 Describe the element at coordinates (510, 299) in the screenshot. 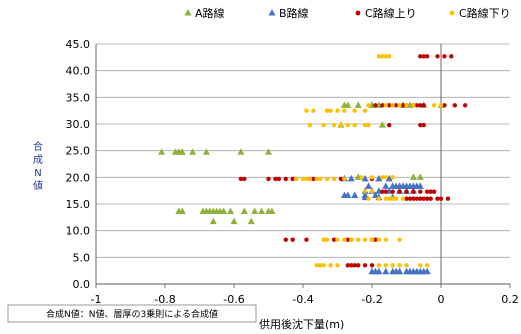

I see `x-tick-label: 0.2` at that location.